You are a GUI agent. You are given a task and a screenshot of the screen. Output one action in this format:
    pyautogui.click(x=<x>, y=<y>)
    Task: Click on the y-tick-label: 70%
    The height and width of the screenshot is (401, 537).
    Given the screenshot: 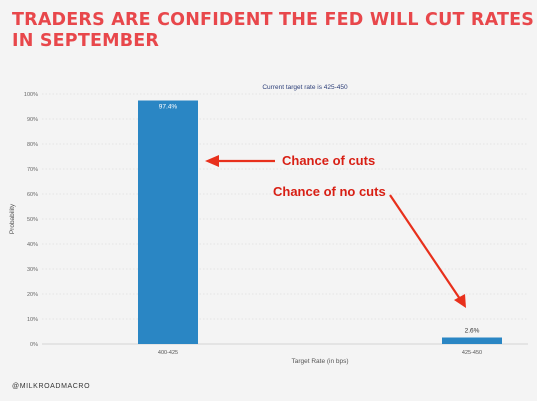 What is the action you would take?
    pyautogui.click(x=32, y=170)
    